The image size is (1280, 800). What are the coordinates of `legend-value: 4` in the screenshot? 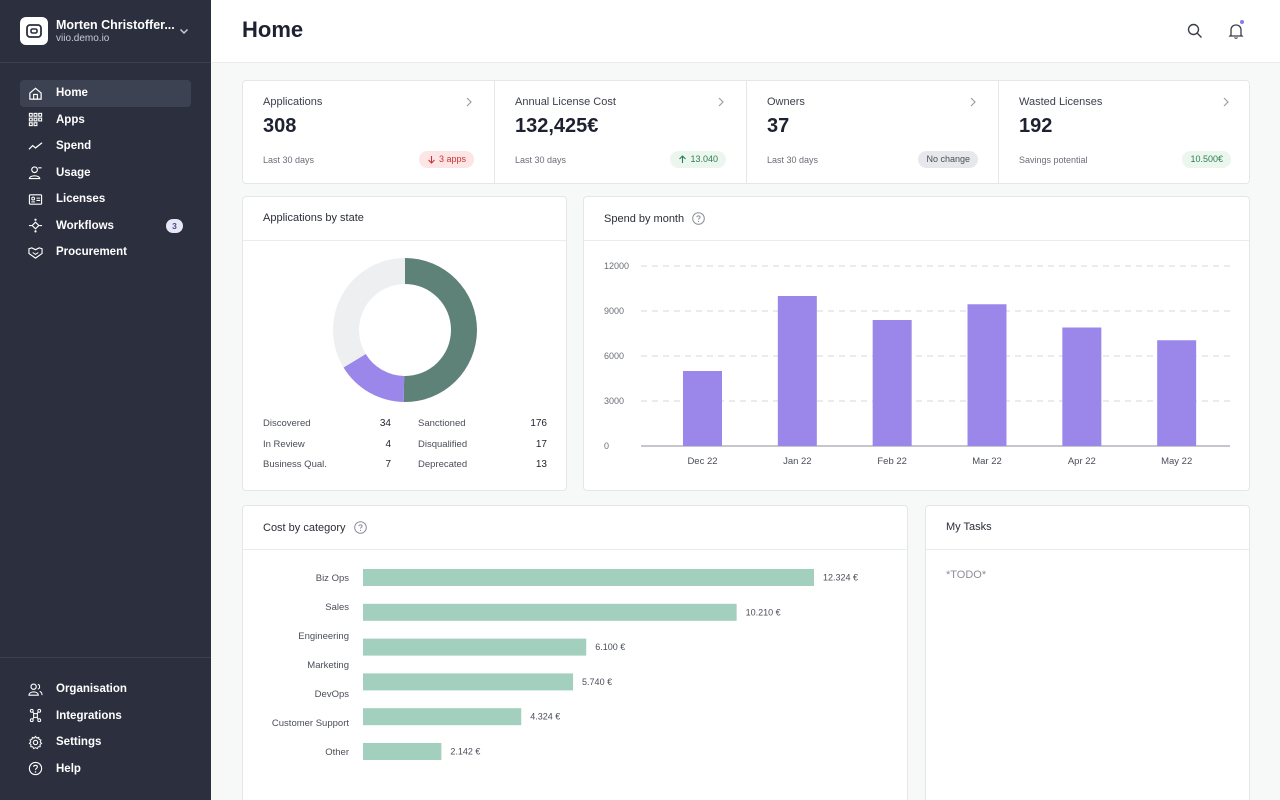 It's located at (388, 444).